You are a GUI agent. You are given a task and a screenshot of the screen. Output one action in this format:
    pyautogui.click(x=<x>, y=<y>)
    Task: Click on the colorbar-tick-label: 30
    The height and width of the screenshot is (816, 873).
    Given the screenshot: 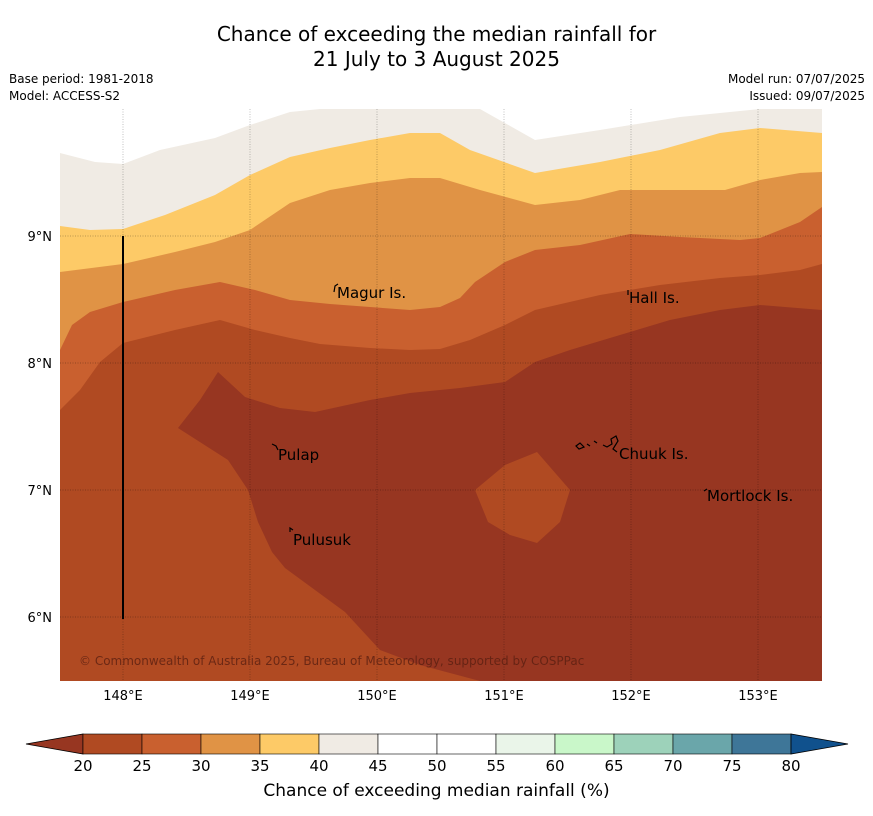 What is the action you would take?
    pyautogui.click(x=200, y=766)
    